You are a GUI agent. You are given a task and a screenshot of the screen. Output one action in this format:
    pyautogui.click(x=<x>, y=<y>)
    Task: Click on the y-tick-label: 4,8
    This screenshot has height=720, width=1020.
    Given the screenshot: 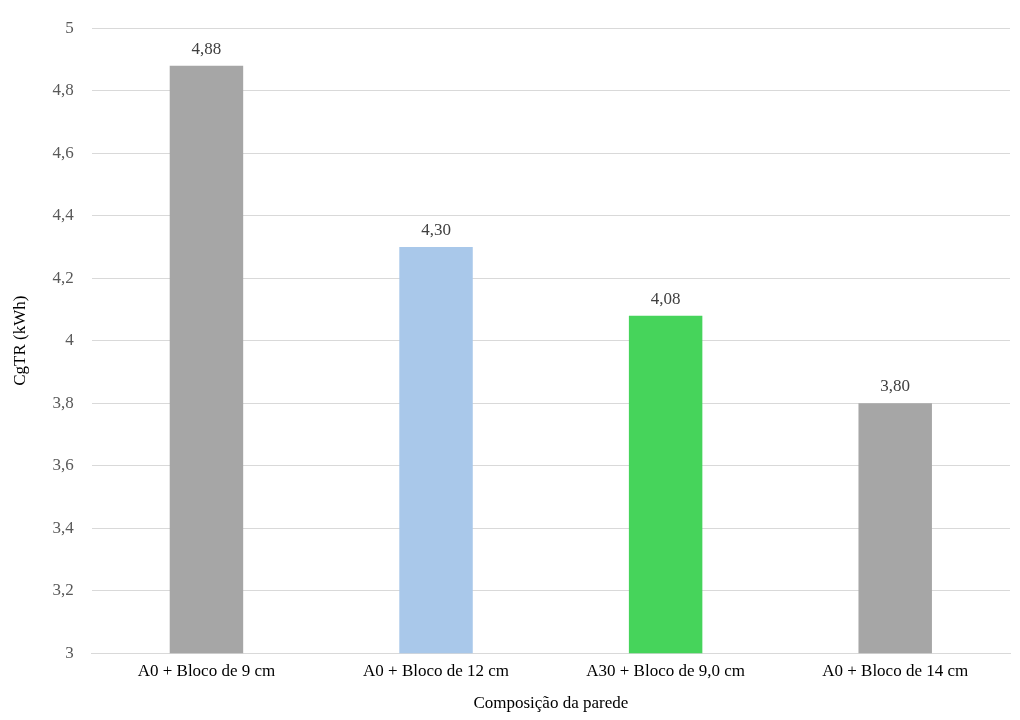 What is the action you would take?
    pyautogui.click(x=63, y=90)
    